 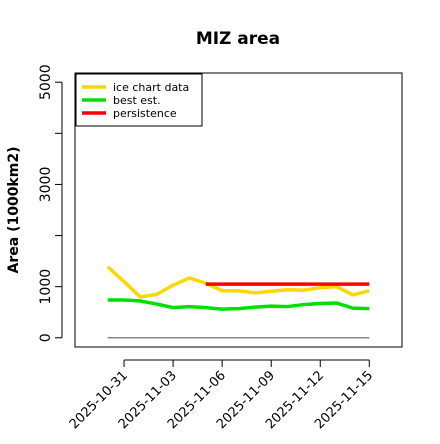 What do you see at coordinates (46, 185) in the screenshot?
I see `y-tick-label: 3000` at bounding box center [46, 185].